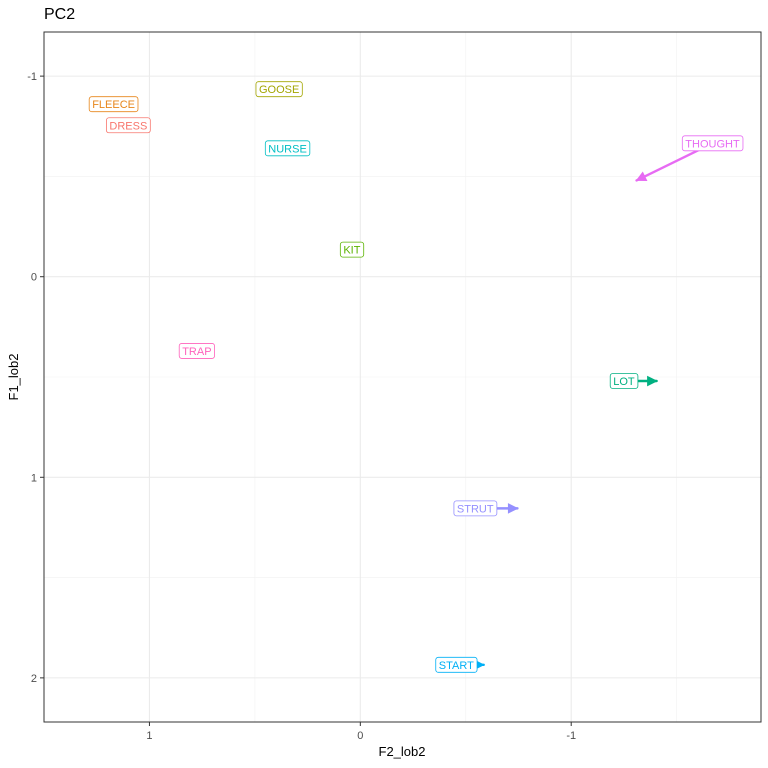 Image resolution: width=768 pixels, height=768 pixels. I want to click on point-label-trap: TRAP, so click(196, 351).